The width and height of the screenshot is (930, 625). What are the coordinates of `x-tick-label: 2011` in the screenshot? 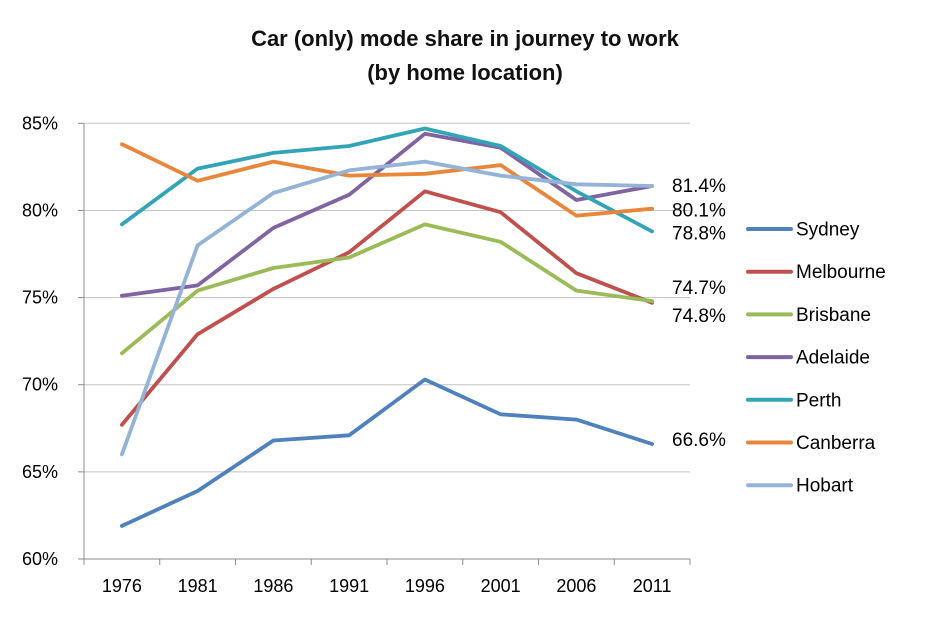 It's located at (652, 586).